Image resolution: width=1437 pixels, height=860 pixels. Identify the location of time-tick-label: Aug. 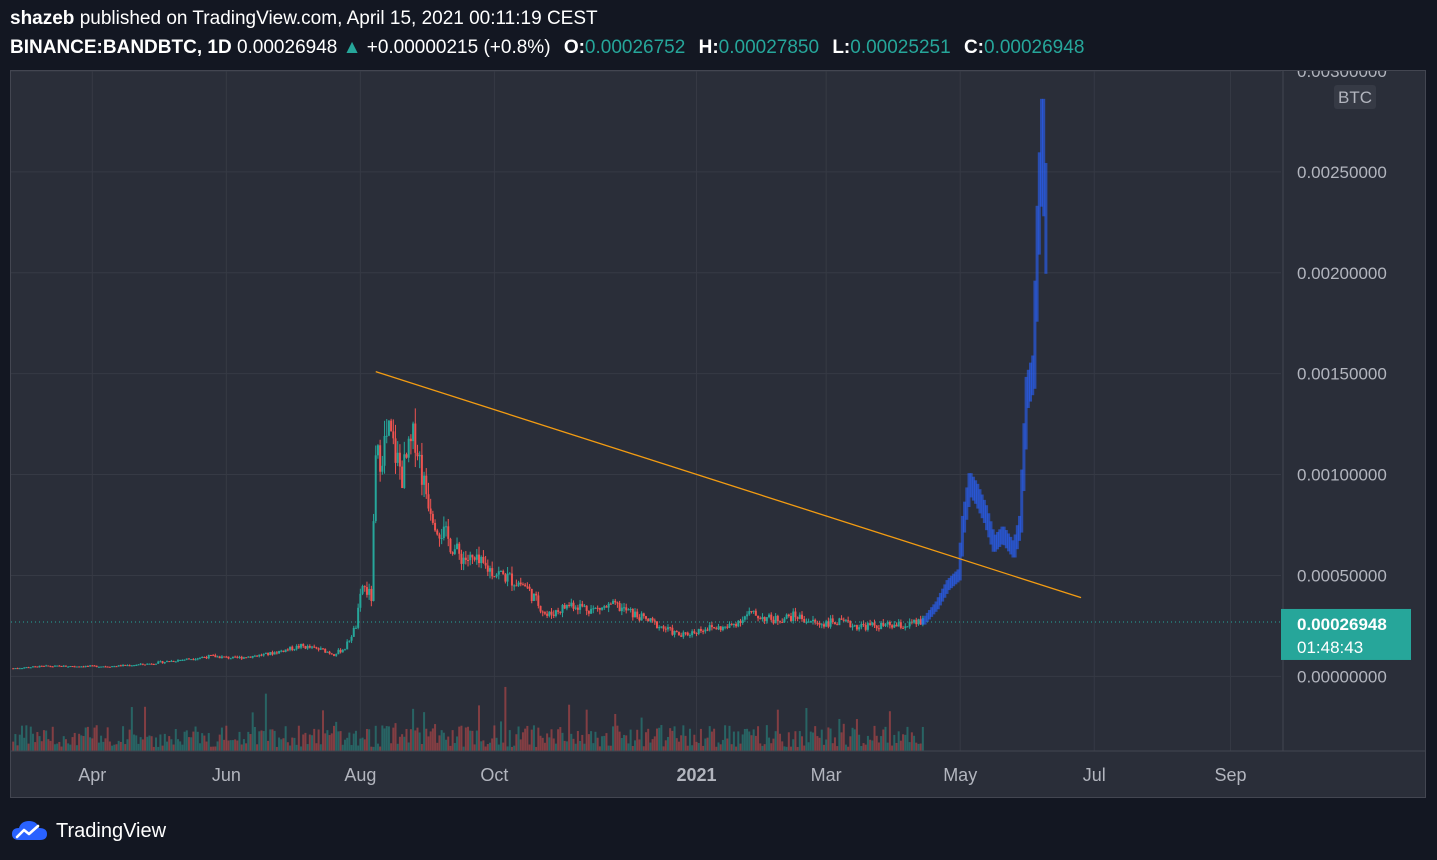
(360, 775).